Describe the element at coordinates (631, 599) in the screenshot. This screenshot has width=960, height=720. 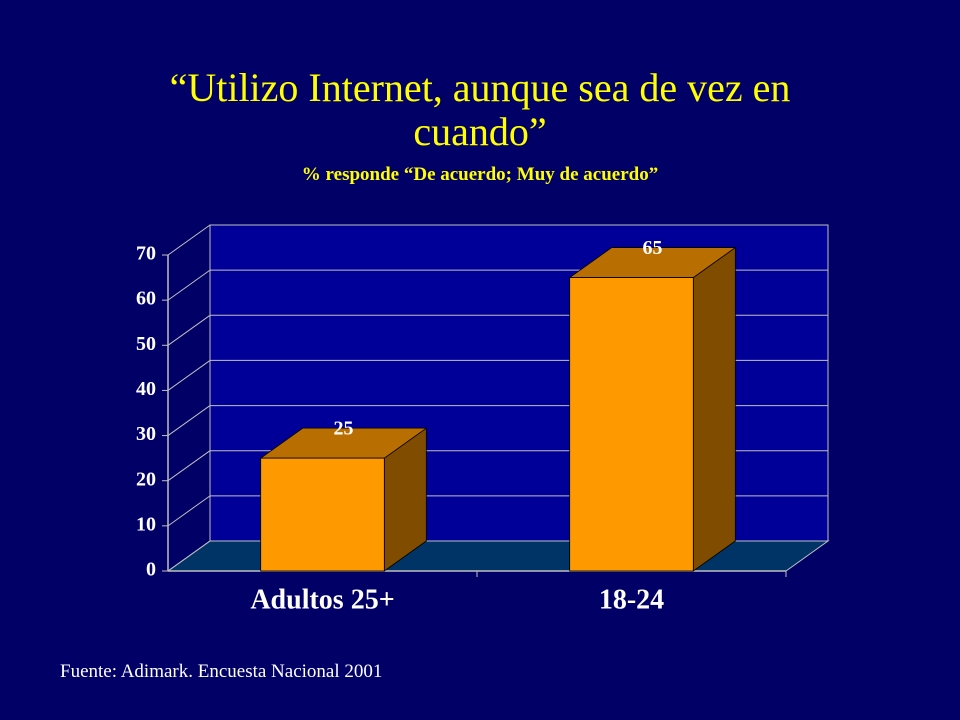
I see `x-tick-label: 18-24` at that location.